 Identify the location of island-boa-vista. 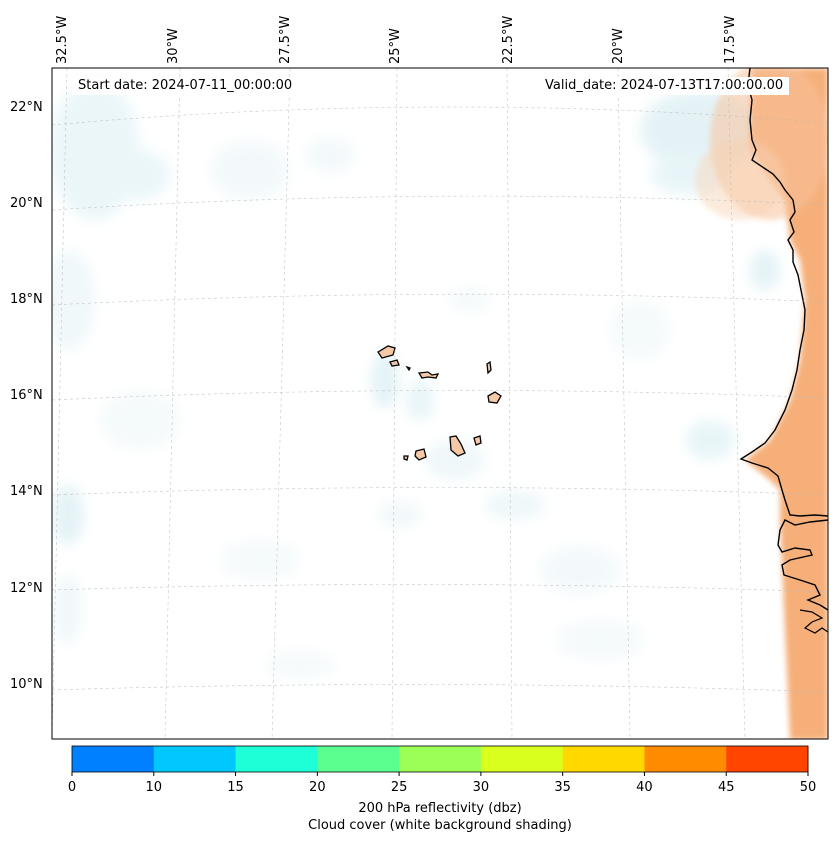
(494, 397).